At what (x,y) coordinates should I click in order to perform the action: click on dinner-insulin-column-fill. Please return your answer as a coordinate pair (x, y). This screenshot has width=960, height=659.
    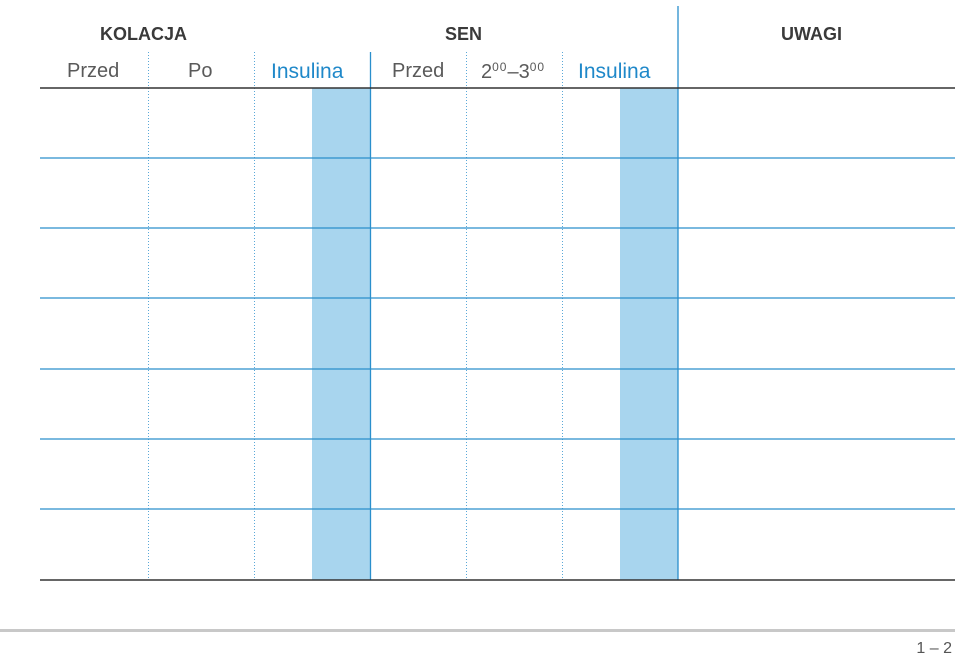
    Looking at the image, I should click on (341, 334).